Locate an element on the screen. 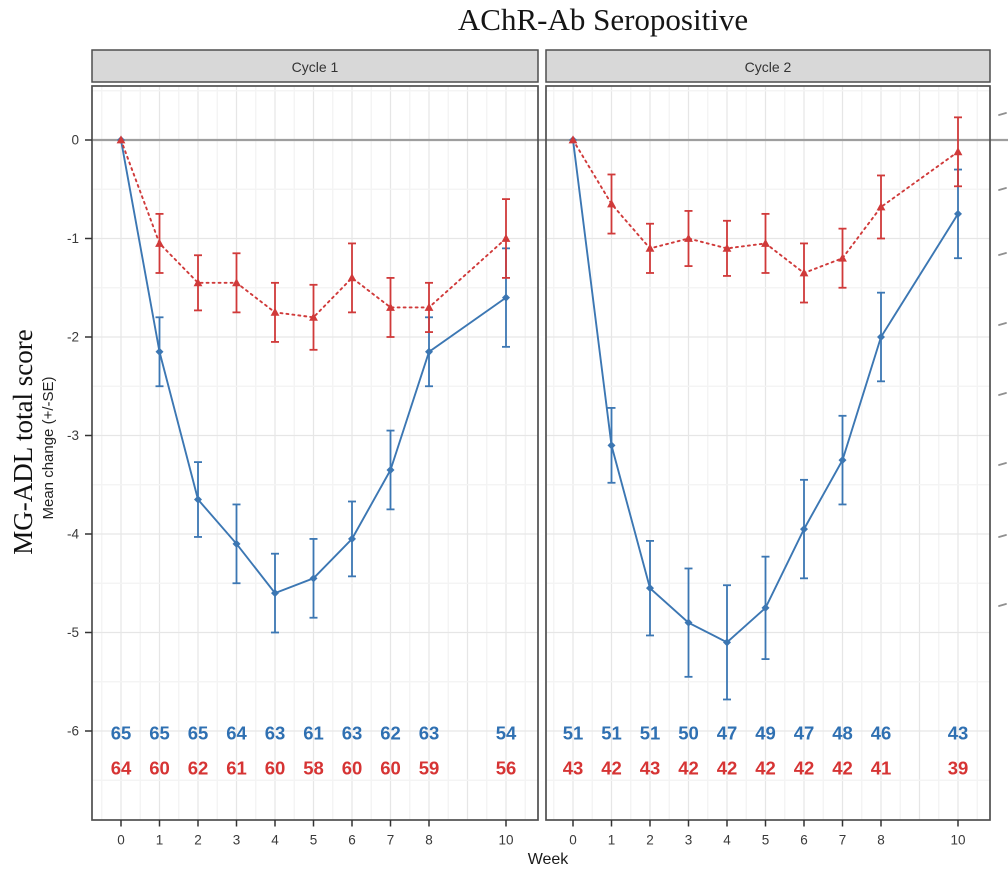 Image resolution: width=1008 pixels, height=888 pixels. svg-text: -6 is located at coordinates (73, 731).